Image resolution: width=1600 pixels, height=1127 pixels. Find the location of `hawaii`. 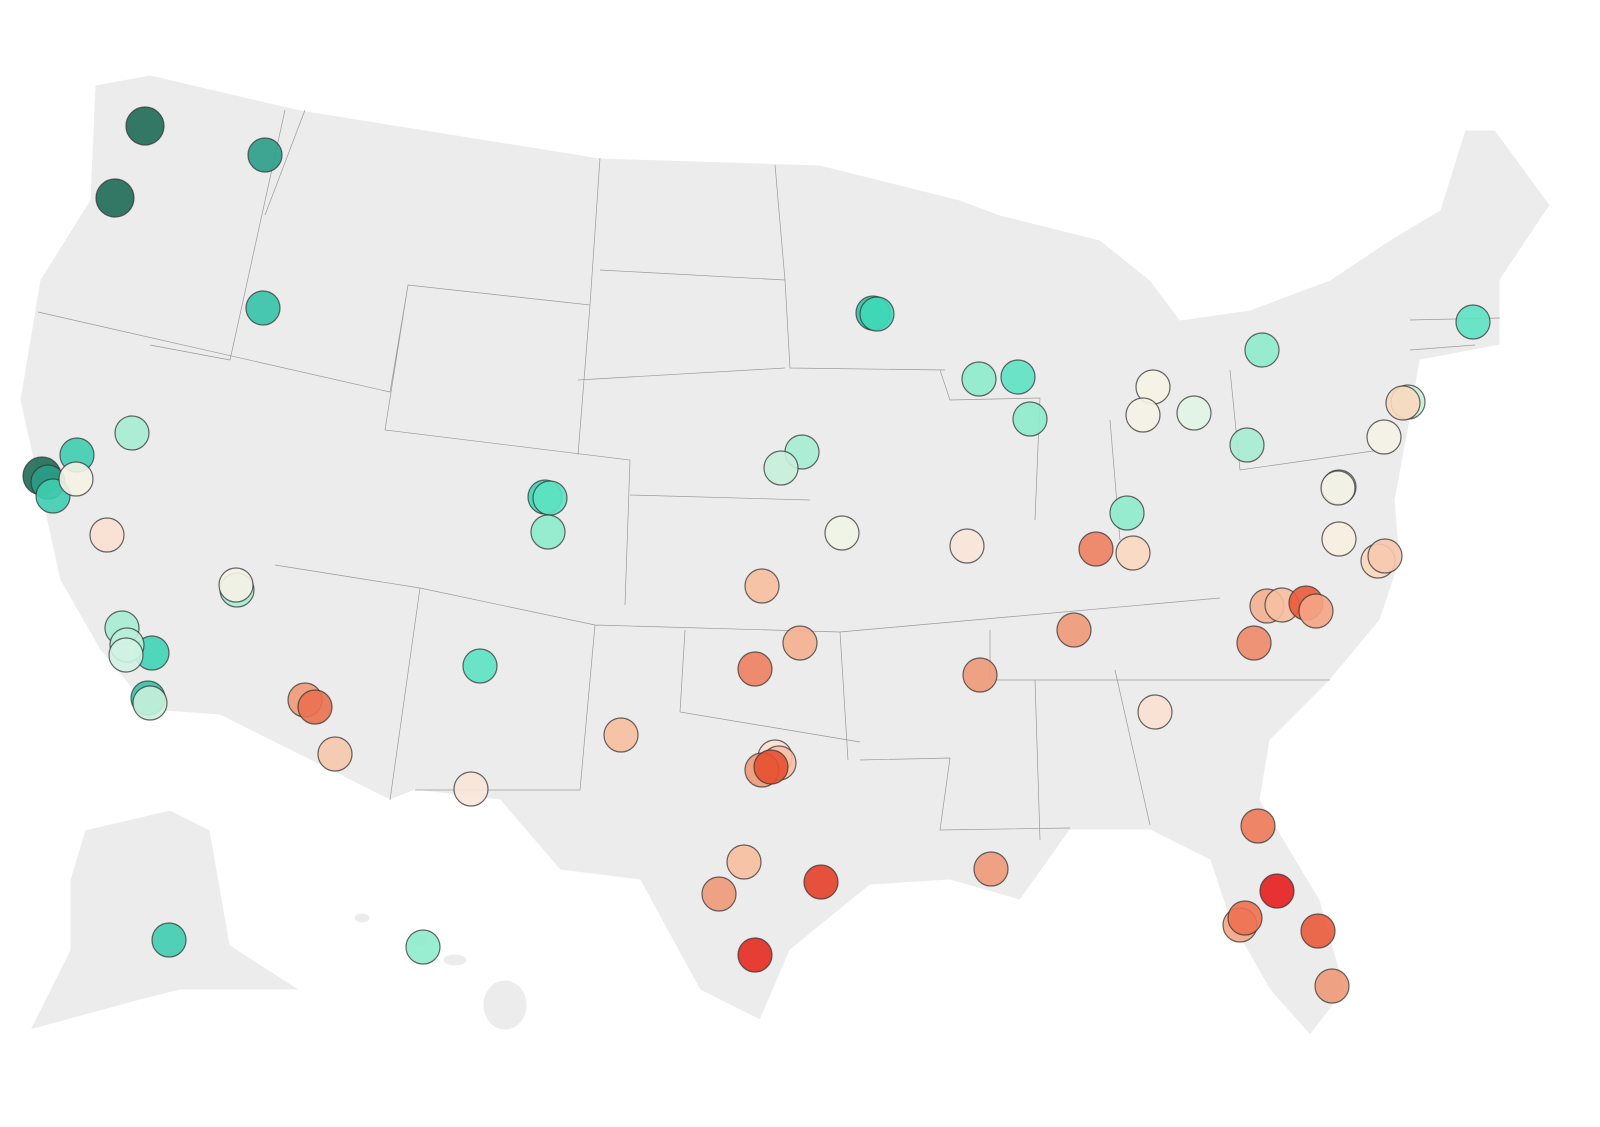

hawaii is located at coordinates (440, 971).